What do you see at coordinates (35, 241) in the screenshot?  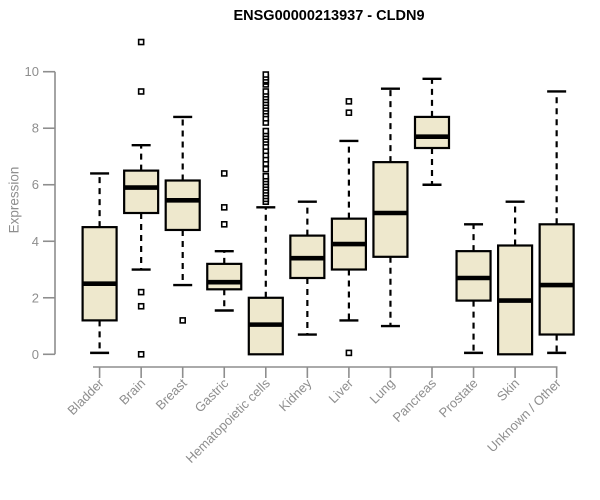 I see `y-tick-label: 4` at bounding box center [35, 241].